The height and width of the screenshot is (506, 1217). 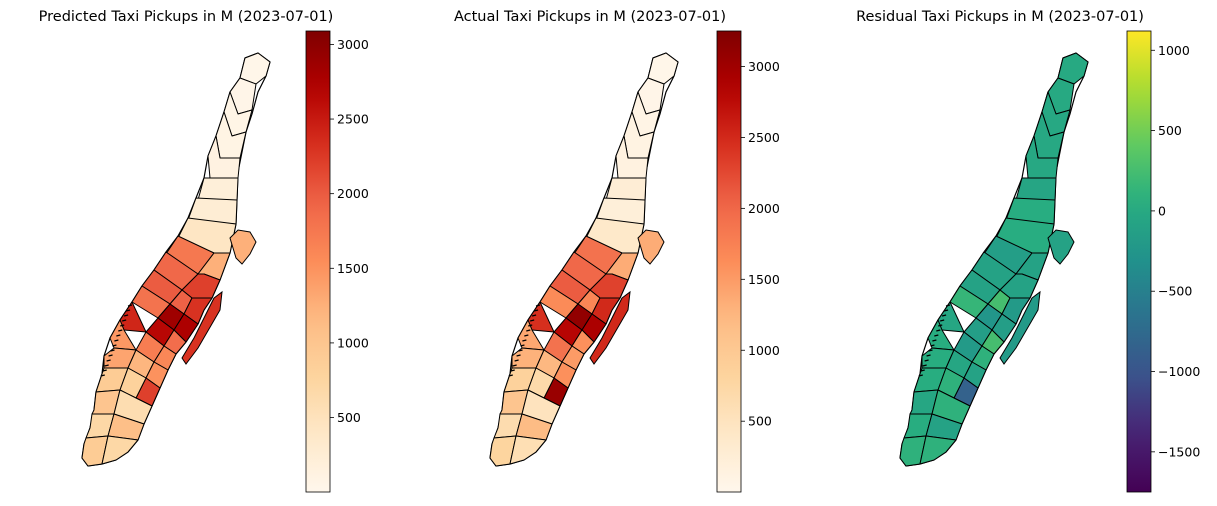 I want to click on colorbar-actual: 500 1000 1500 2000 2500 3000, so click(x=748, y=261).